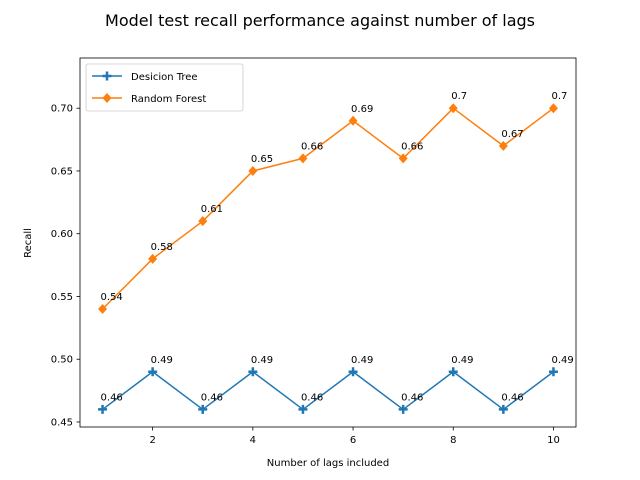 The image size is (640, 480). What do you see at coordinates (107, 98) in the screenshot?
I see `legend-marker-random-forest` at bounding box center [107, 98].